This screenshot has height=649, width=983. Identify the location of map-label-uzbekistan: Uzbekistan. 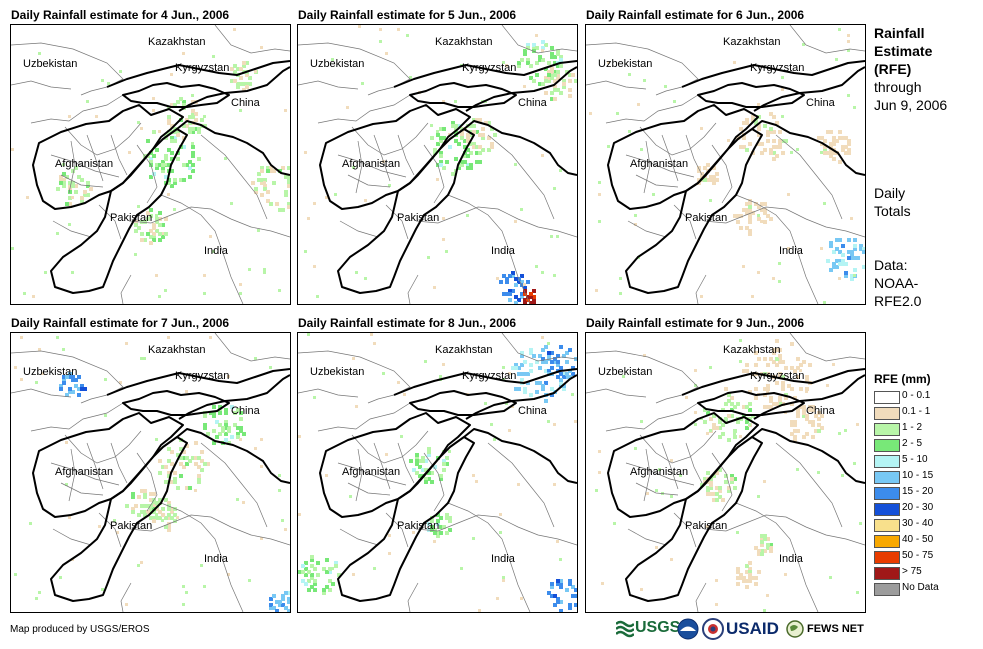
(337, 64).